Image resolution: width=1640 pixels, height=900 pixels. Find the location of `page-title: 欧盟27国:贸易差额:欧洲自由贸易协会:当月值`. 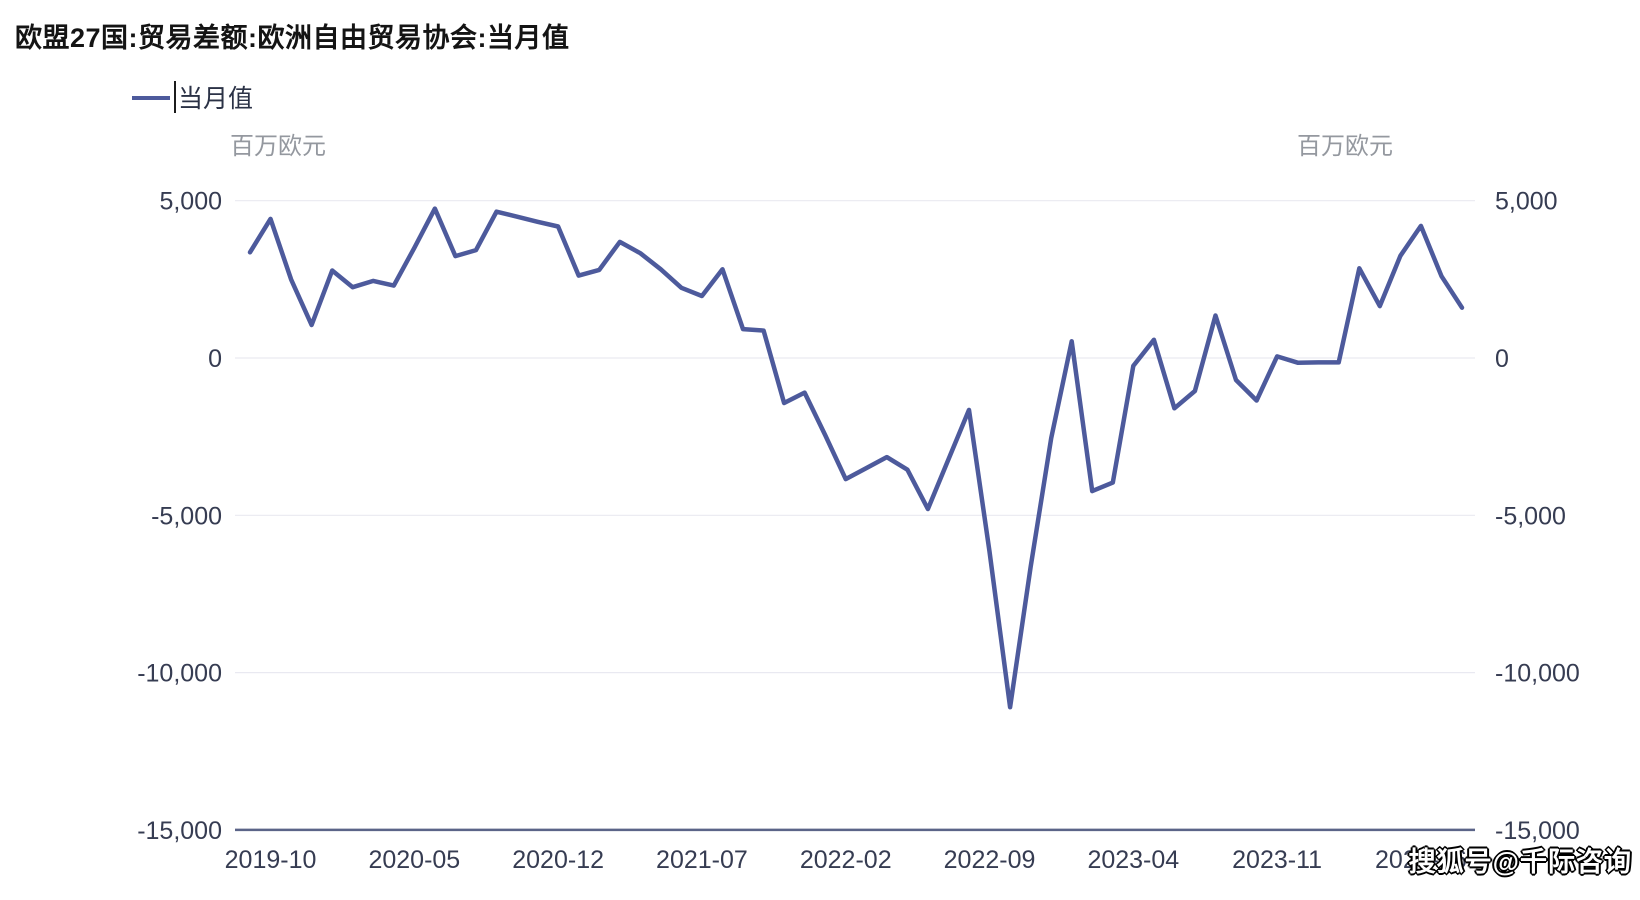

page-title: 欧盟27国:贸易差额:欧洲自由贸易协会:当月值 is located at coordinates (292, 38).